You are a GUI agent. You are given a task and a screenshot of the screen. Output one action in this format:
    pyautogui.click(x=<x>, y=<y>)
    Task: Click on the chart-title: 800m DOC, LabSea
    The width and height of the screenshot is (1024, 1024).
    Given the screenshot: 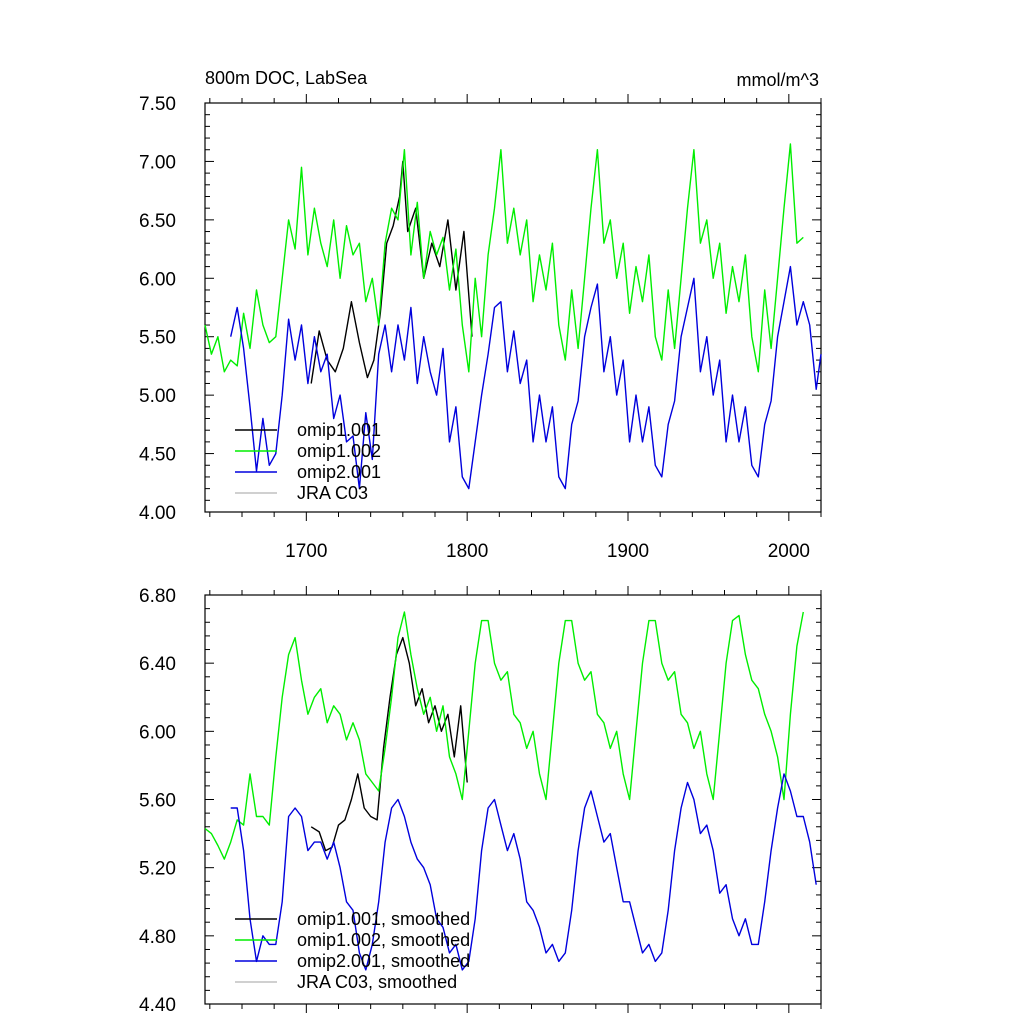 What is the action you would take?
    pyautogui.click(x=286, y=78)
    